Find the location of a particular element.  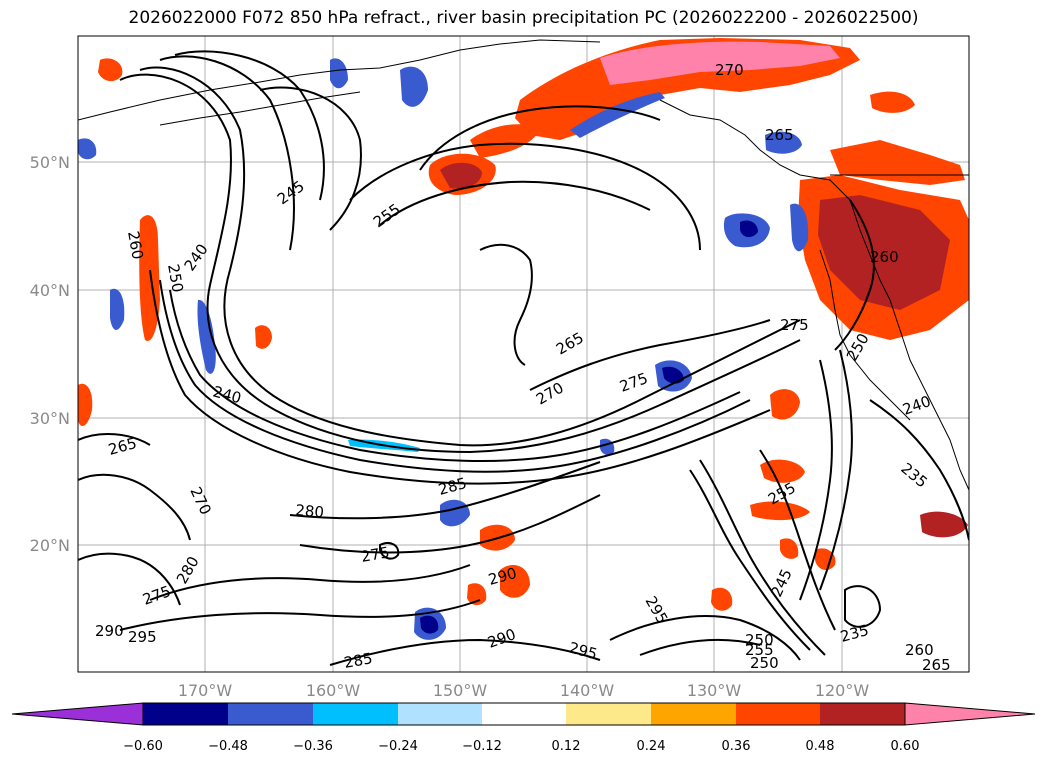

lon-label-170w: 170°W is located at coordinates (205, 690).